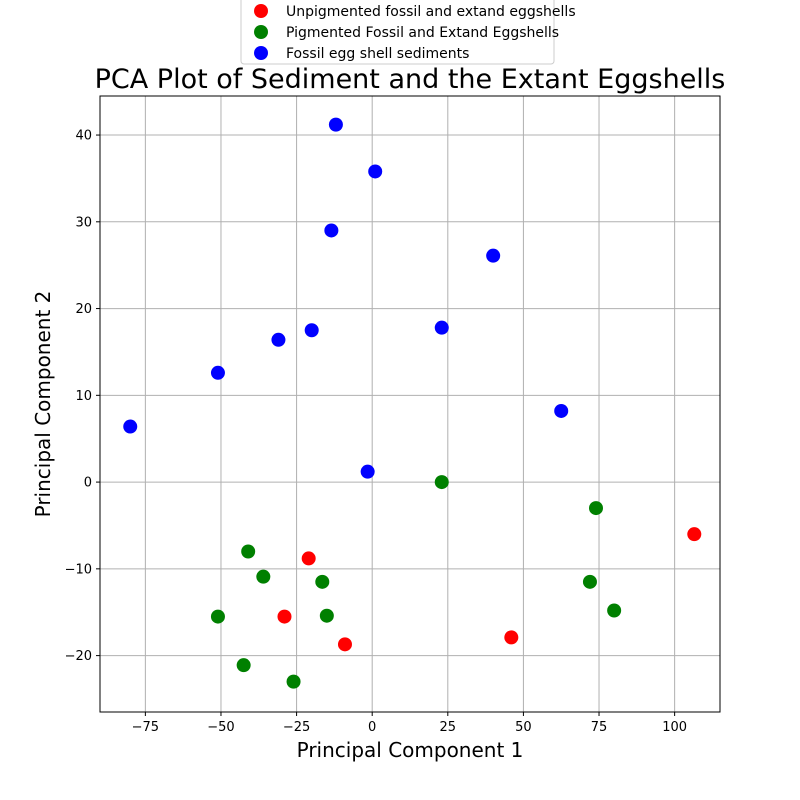 This screenshot has width=800, height=800. Describe the element at coordinates (296, 727) in the screenshot. I see `x-tick-label: −25` at that location.